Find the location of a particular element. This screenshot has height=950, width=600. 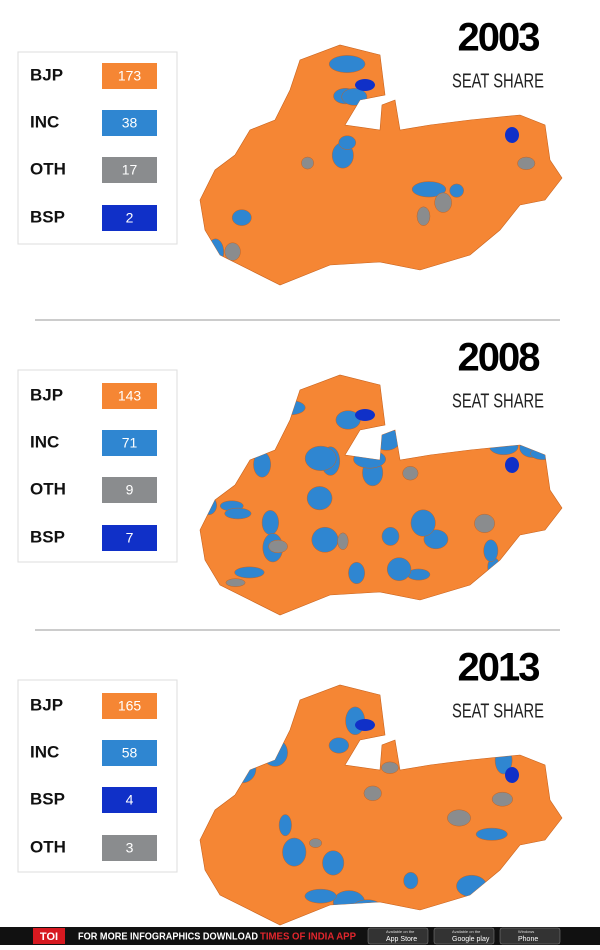

year: 2013 is located at coordinates (499, 668).